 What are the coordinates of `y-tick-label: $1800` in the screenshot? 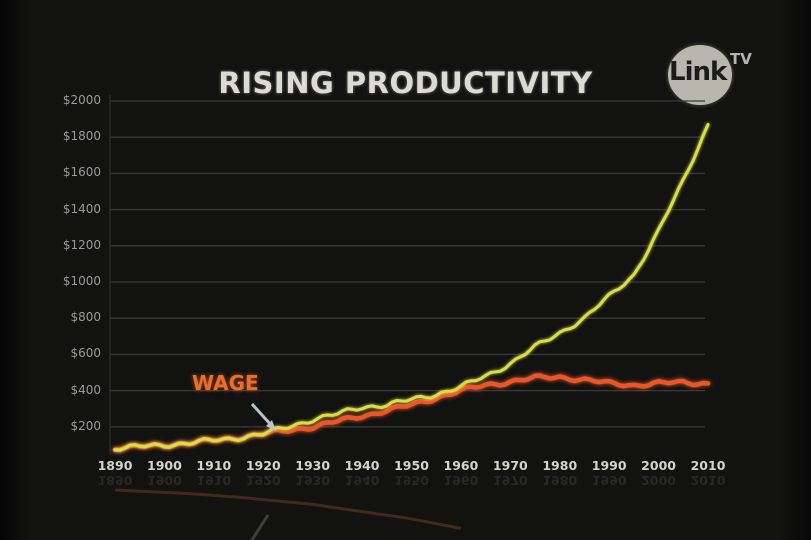 It's located at (81, 136).